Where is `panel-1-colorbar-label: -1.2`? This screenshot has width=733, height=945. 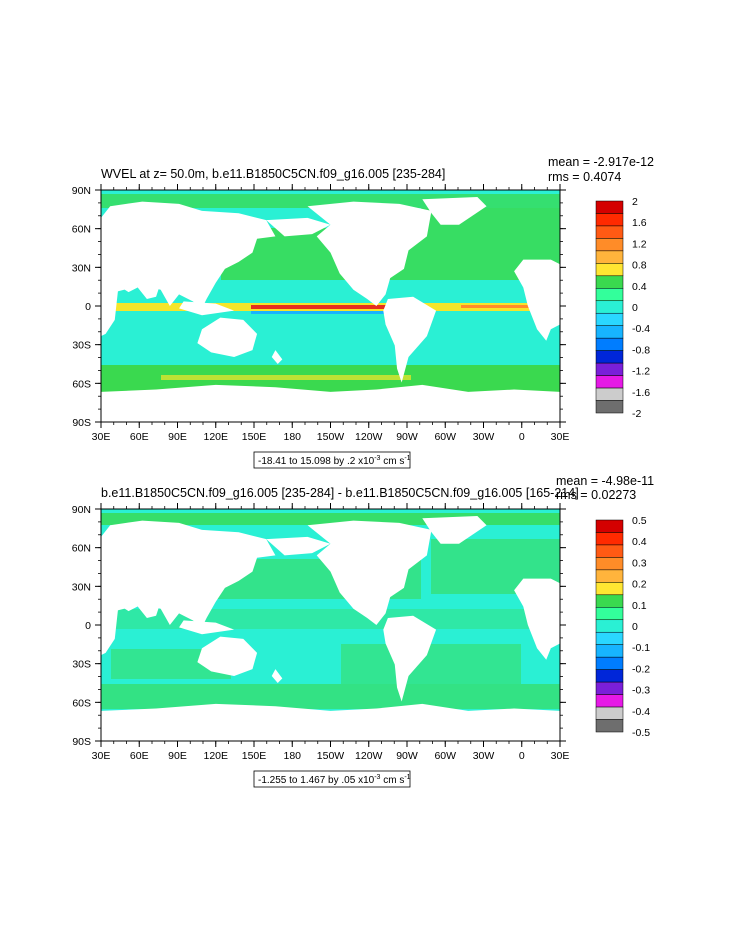
panel-1-colorbar-label: -1.2 is located at coordinates (641, 372).